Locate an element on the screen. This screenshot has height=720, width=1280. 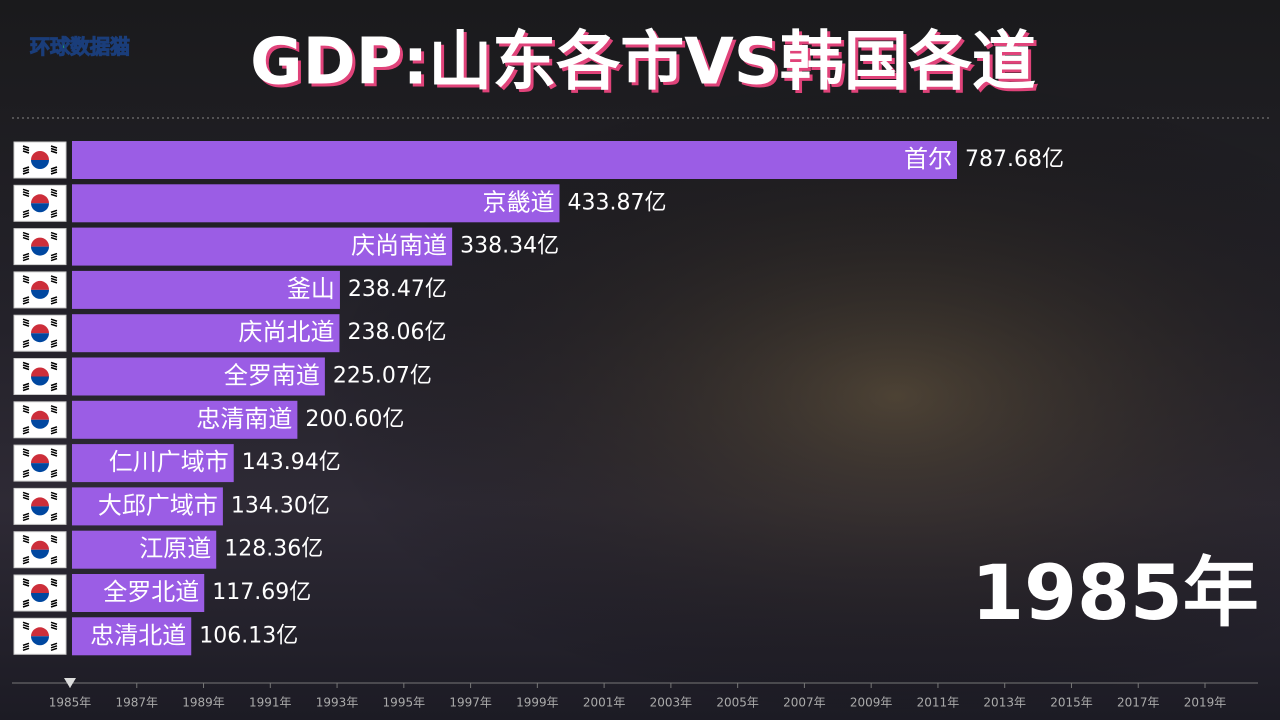
chart-title-shadow: GDP:山东各市VS韩国各道 is located at coordinates (646, 66).